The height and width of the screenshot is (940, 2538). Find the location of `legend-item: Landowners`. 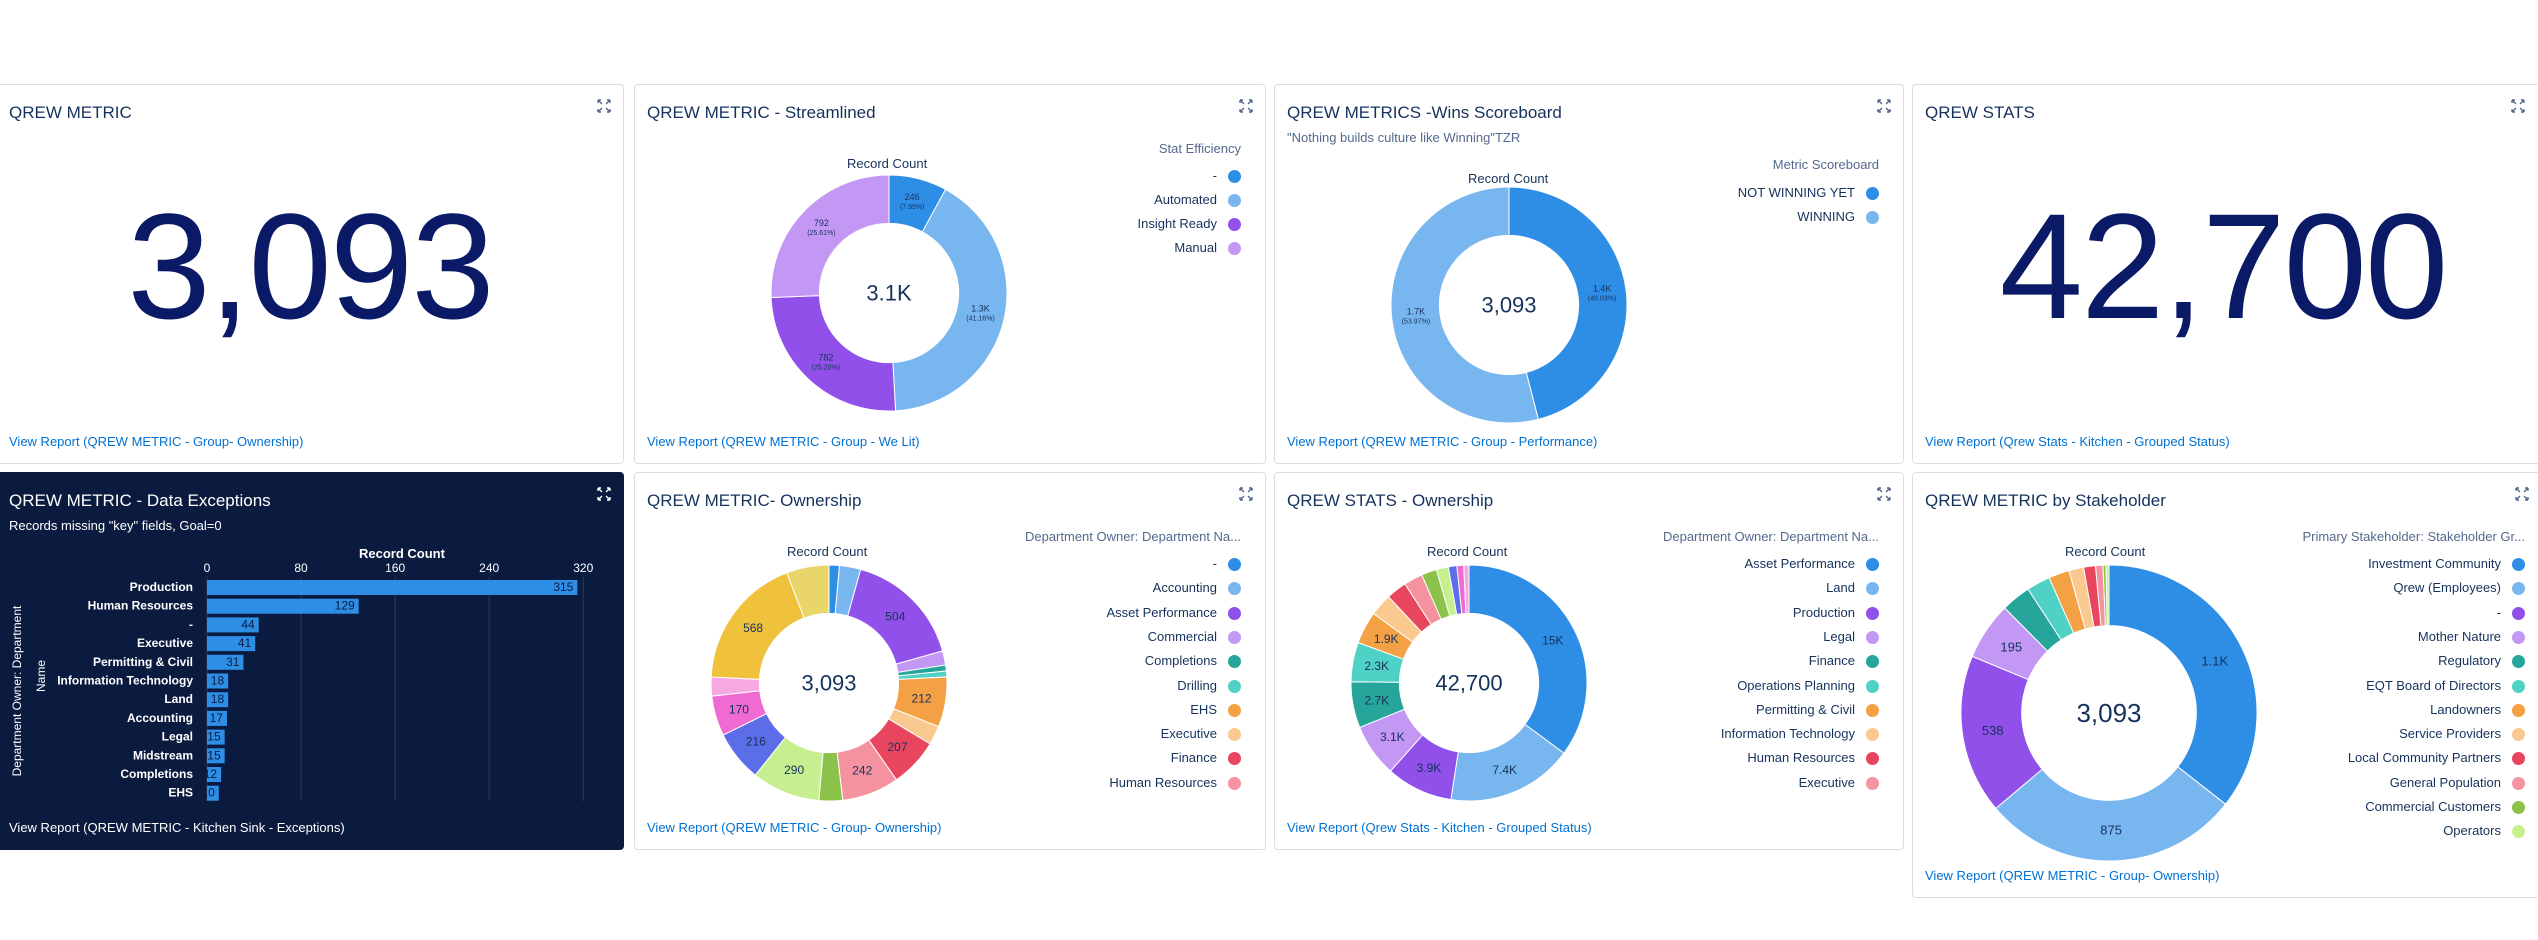

legend-item: Landowners is located at coordinates (2477, 709).